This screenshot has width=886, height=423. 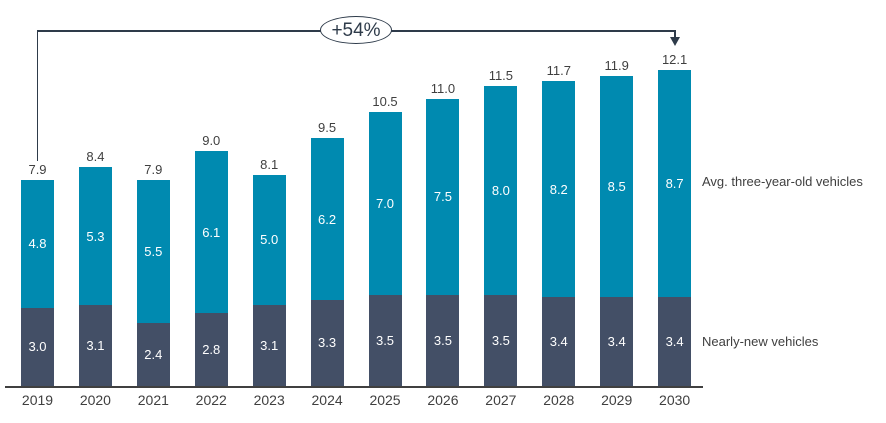 I want to click on segment-value-label: 8.2, so click(x=558, y=189).